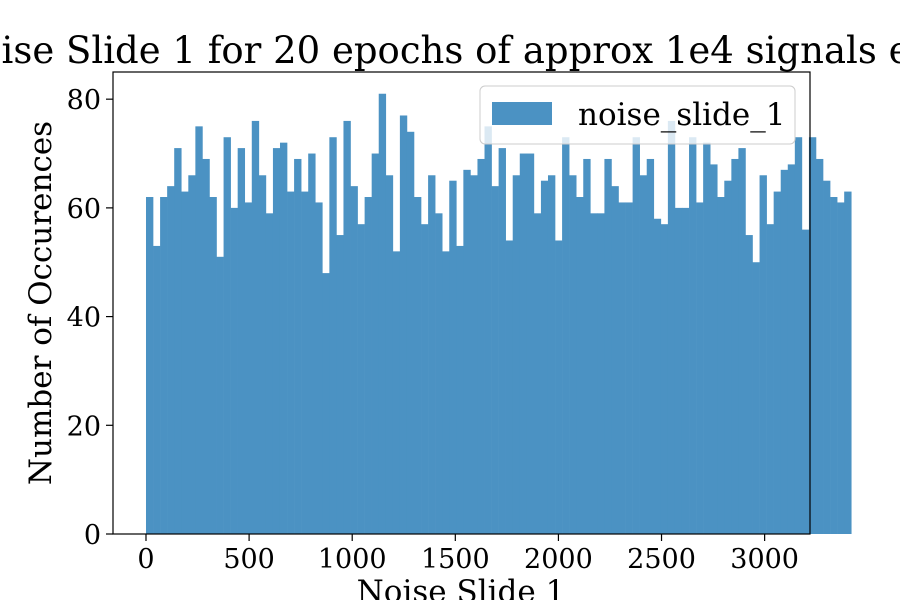  What do you see at coordinates (455, 559) in the screenshot?
I see `x-tick-label: 1500` at bounding box center [455, 559].